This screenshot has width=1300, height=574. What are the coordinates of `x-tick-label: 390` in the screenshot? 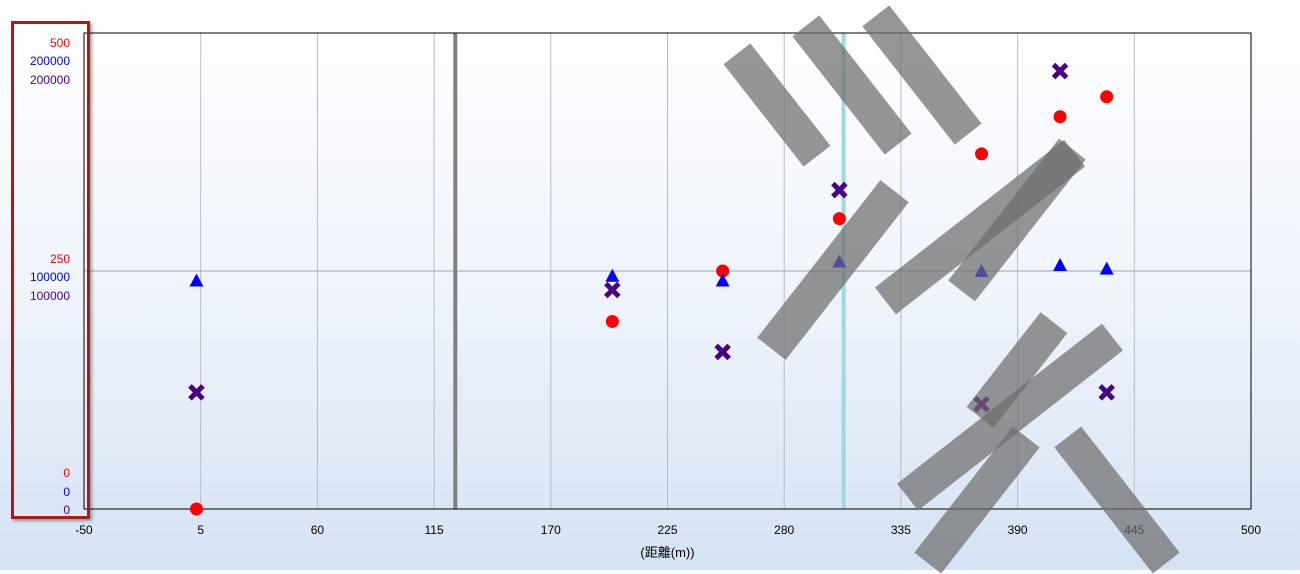 It's located at (1018, 530).